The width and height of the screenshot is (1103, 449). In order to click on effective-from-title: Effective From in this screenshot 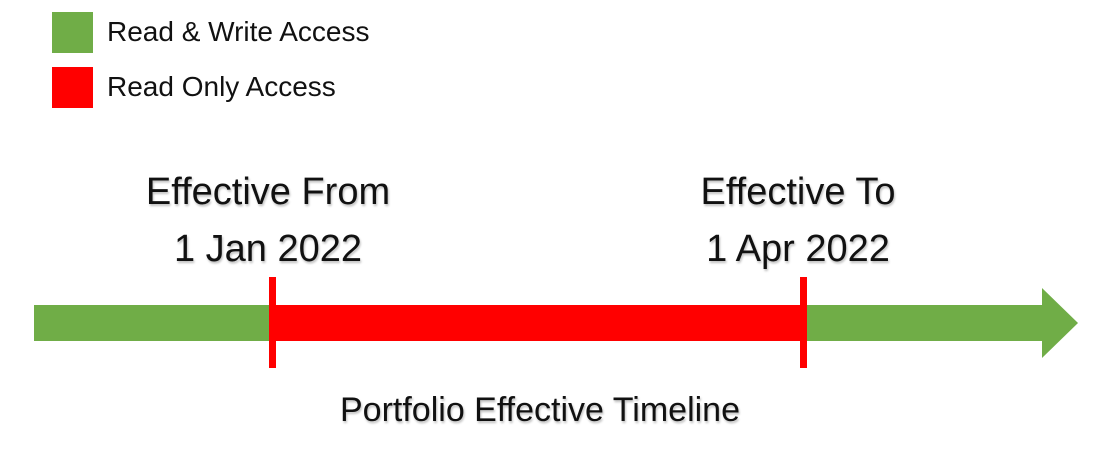, I will do `click(268, 192)`.